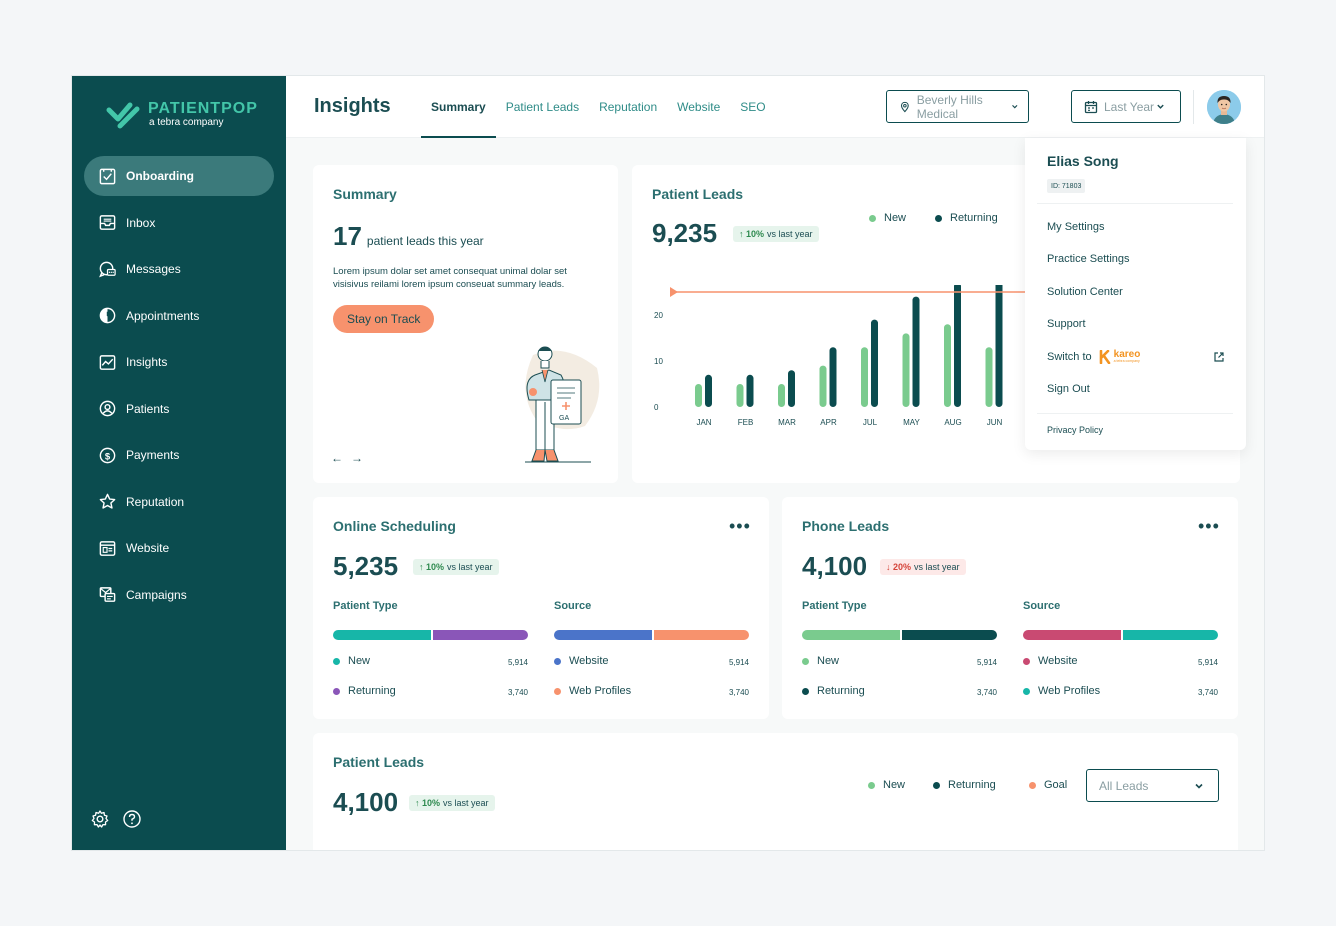 This screenshot has height=926, width=1336. What do you see at coordinates (1083, 161) in the screenshot?
I see `user-name: Elias Song` at bounding box center [1083, 161].